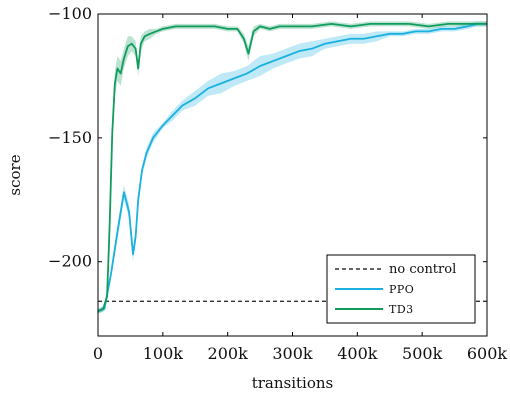 This screenshot has width=510, height=396. What do you see at coordinates (98, 353) in the screenshot?
I see `x-tick-label: 0` at bounding box center [98, 353].